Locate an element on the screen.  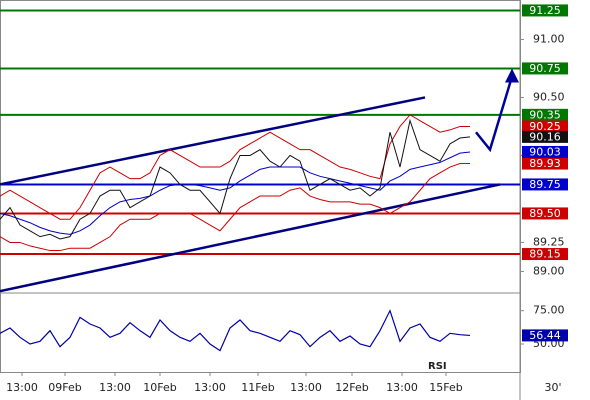
level-label: 90.35 is located at coordinates (545, 114).